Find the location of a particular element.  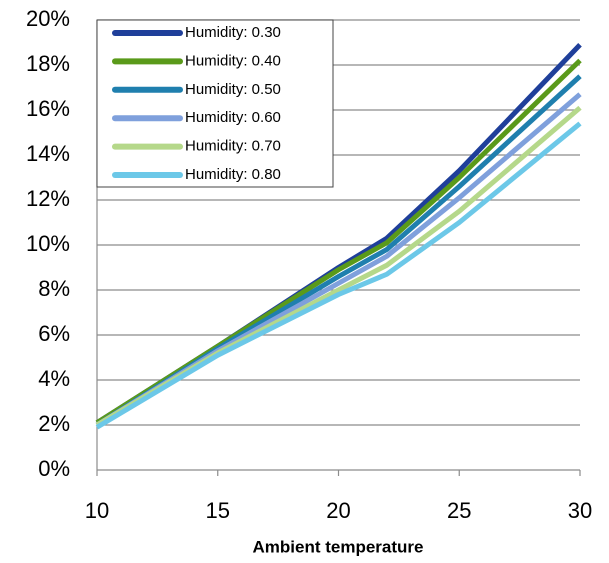

legend-label: Humidity: 0.30 is located at coordinates (233, 32).